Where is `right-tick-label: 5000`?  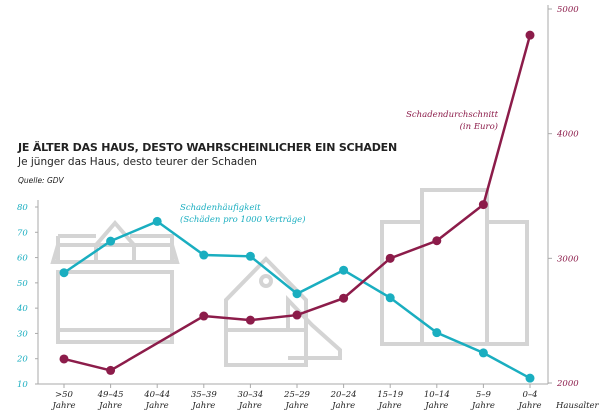 right-tick-label: 5000 is located at coordinates (568, 10).